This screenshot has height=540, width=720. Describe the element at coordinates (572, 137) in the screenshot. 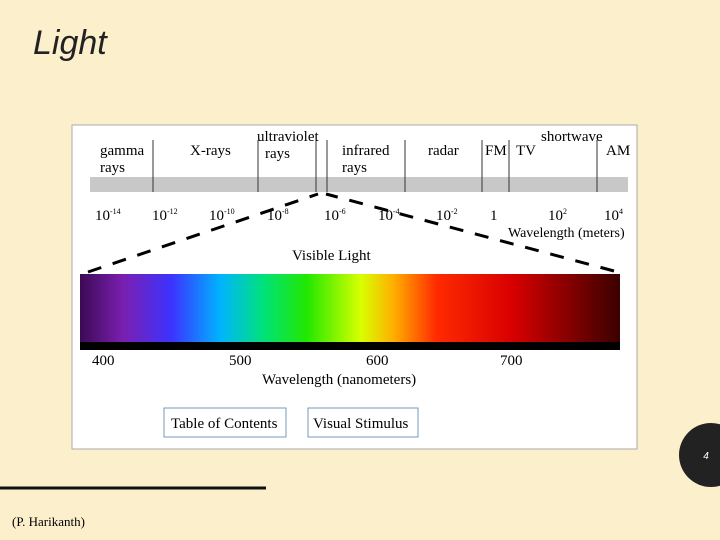

I see `band-label: shortwave` at that location.